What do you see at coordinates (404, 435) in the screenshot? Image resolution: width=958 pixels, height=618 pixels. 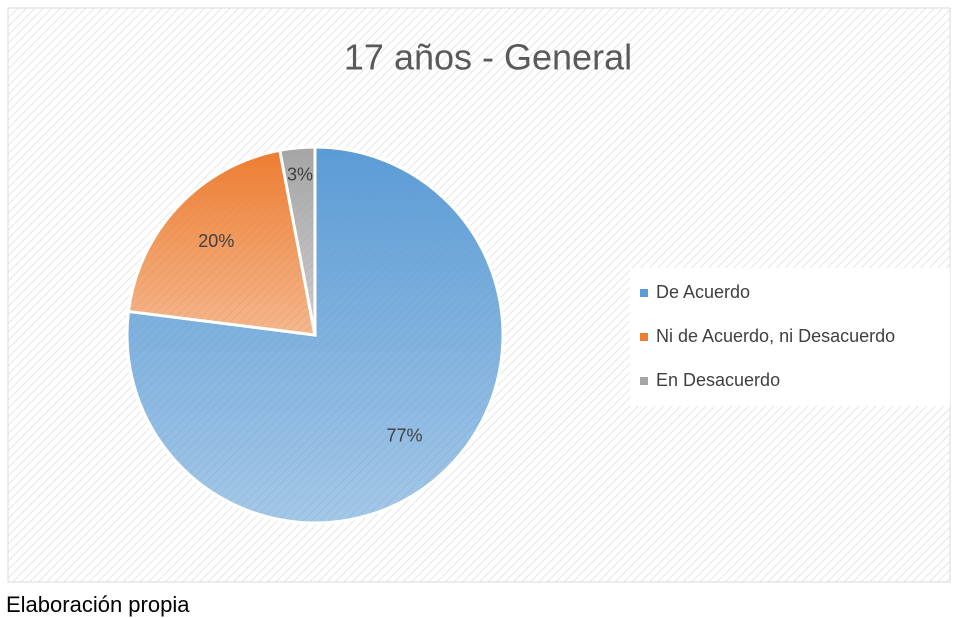 I see `data-label: 77%` at bounding box center [404, 435].